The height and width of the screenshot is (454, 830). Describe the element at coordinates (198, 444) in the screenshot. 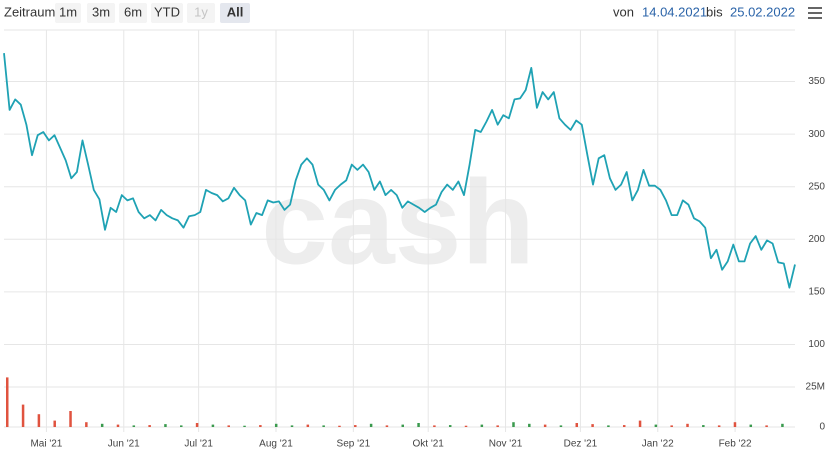

I see `x-tick-label: Jul '21` at that location.